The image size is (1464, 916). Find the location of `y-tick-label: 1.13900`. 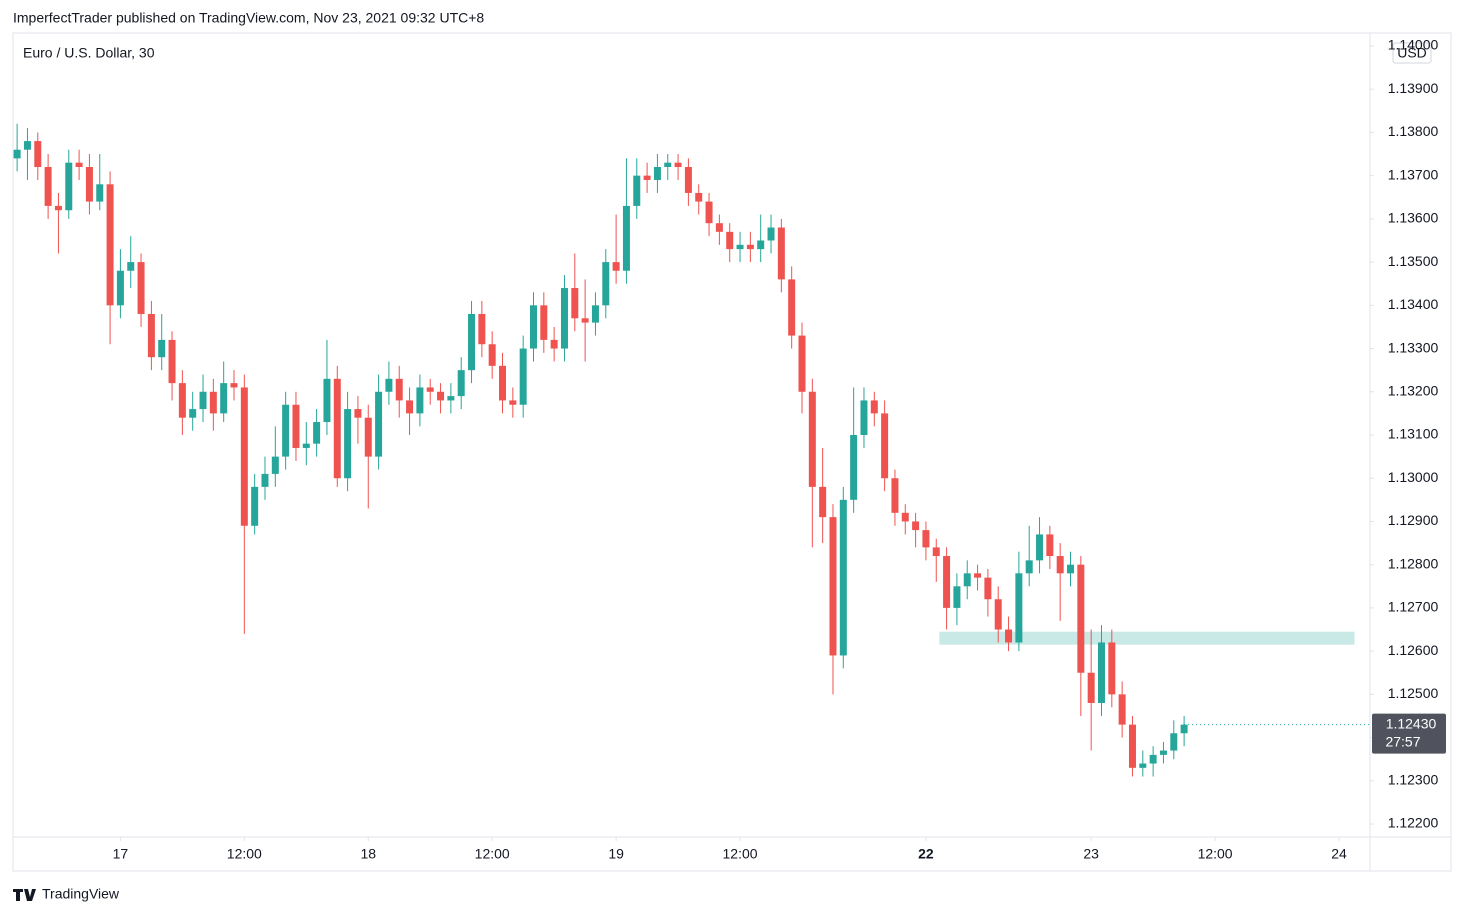

y-tick-label: 1.13900 is located at coordinates (1413, 88).